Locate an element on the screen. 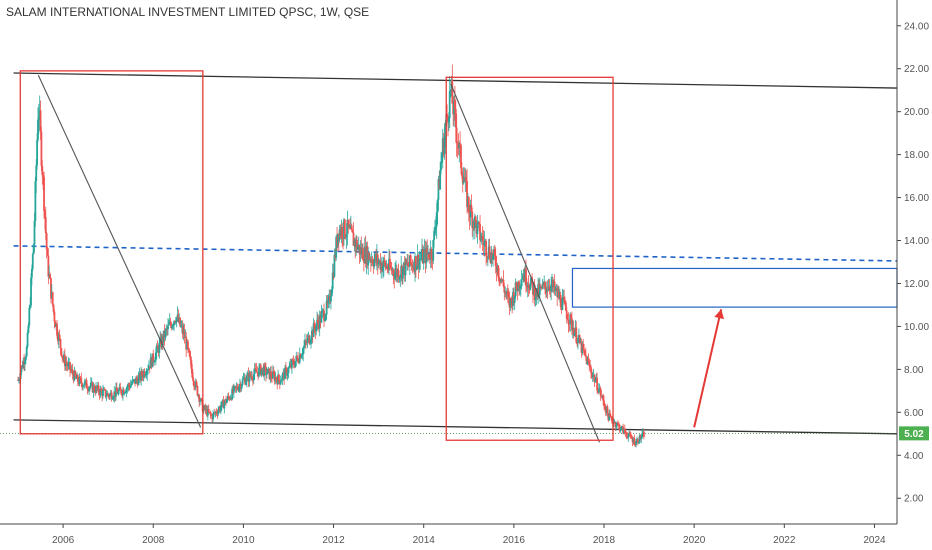 This screenshot has width=932, height=550. y-tick-label: 8.00 is located at coordinates (914, 370).